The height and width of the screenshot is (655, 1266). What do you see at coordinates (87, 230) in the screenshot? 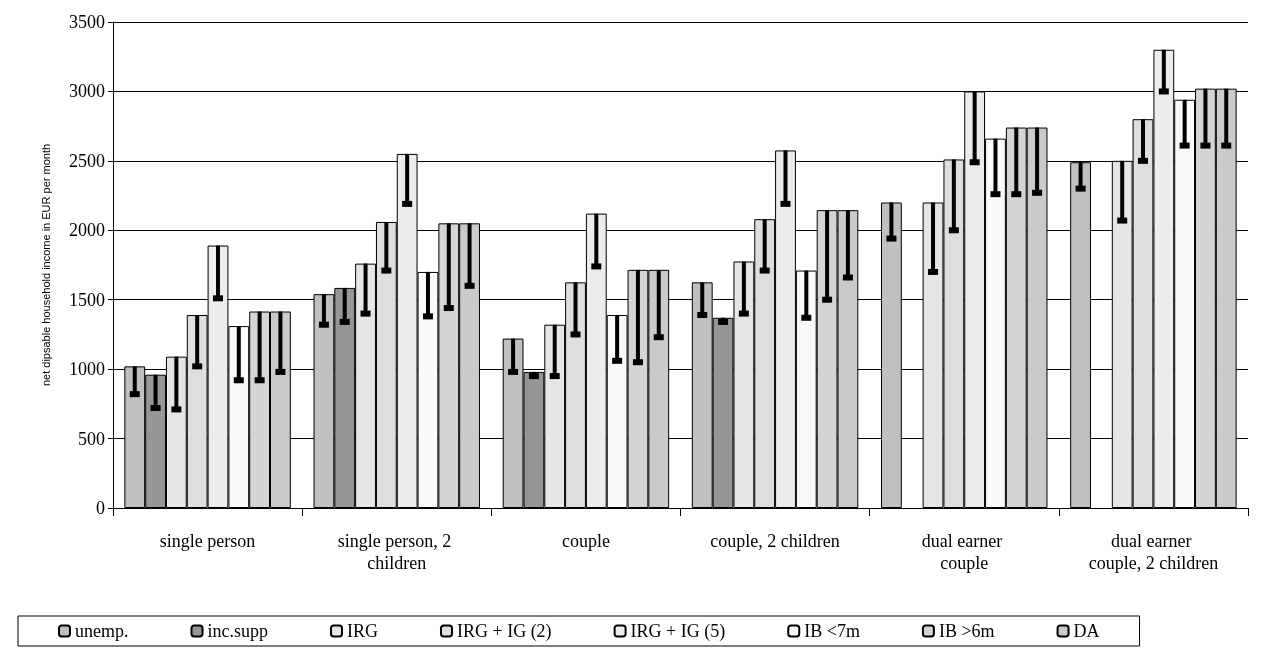
I see `y-tick-label: 2000` at bounding box center [87, 230].